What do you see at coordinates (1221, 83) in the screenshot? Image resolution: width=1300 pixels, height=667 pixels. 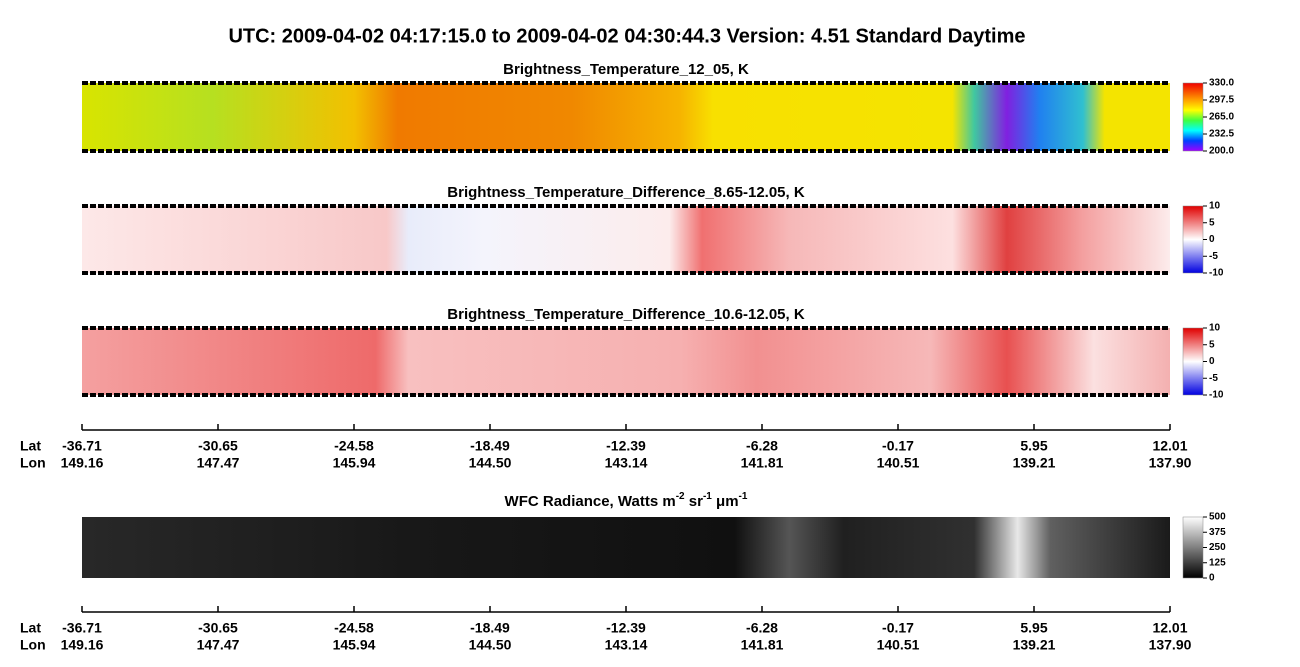 I see `colorbar-label: 330.0` at bounding box center [1221, 83].